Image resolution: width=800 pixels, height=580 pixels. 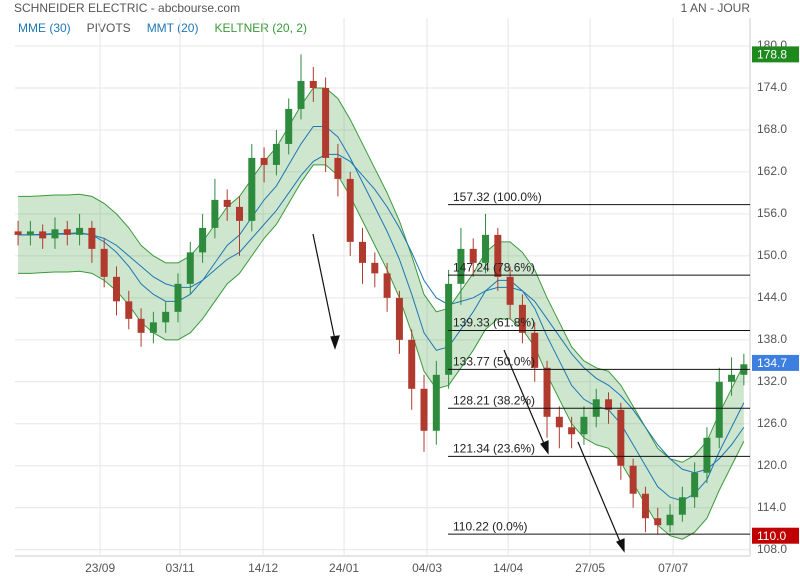 What do you see at coordinates (427, 568) in the screenshot?
I see `x-tick-label: 04/03` at bounding box center [427, 568].